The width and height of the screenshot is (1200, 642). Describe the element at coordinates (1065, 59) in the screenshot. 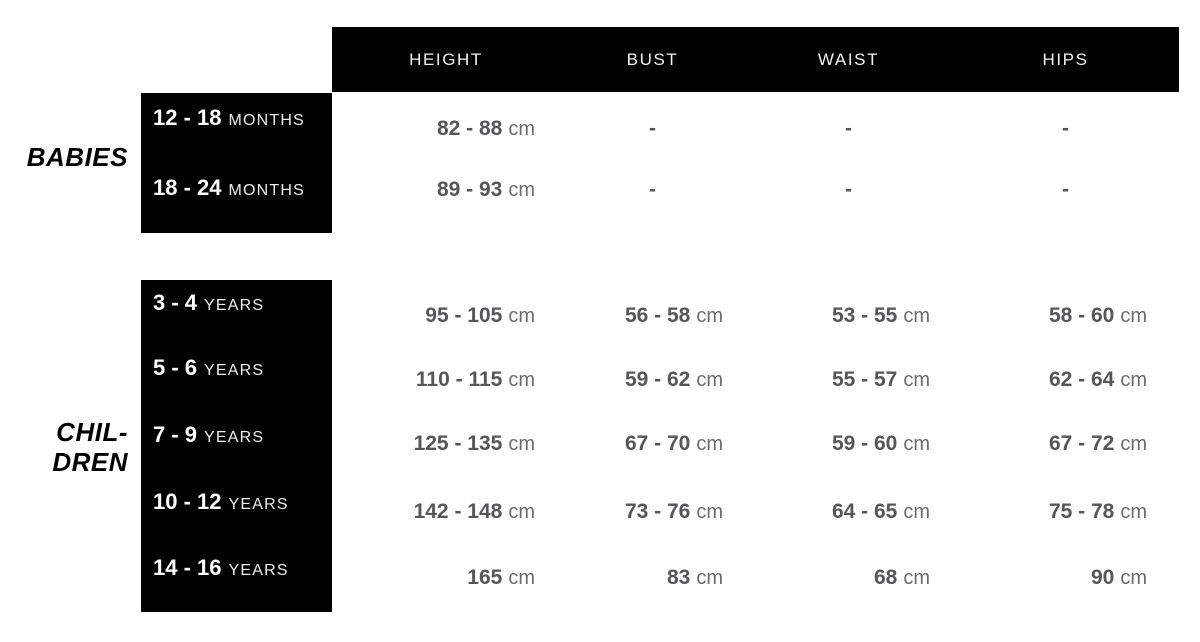

I see `column-header-hips: HIPS` at that location.